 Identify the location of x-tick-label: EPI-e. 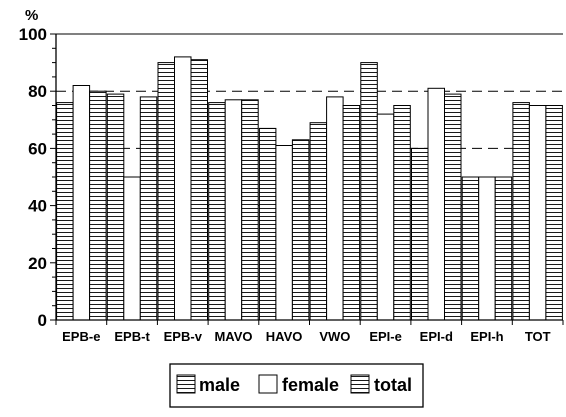
(385, 336).